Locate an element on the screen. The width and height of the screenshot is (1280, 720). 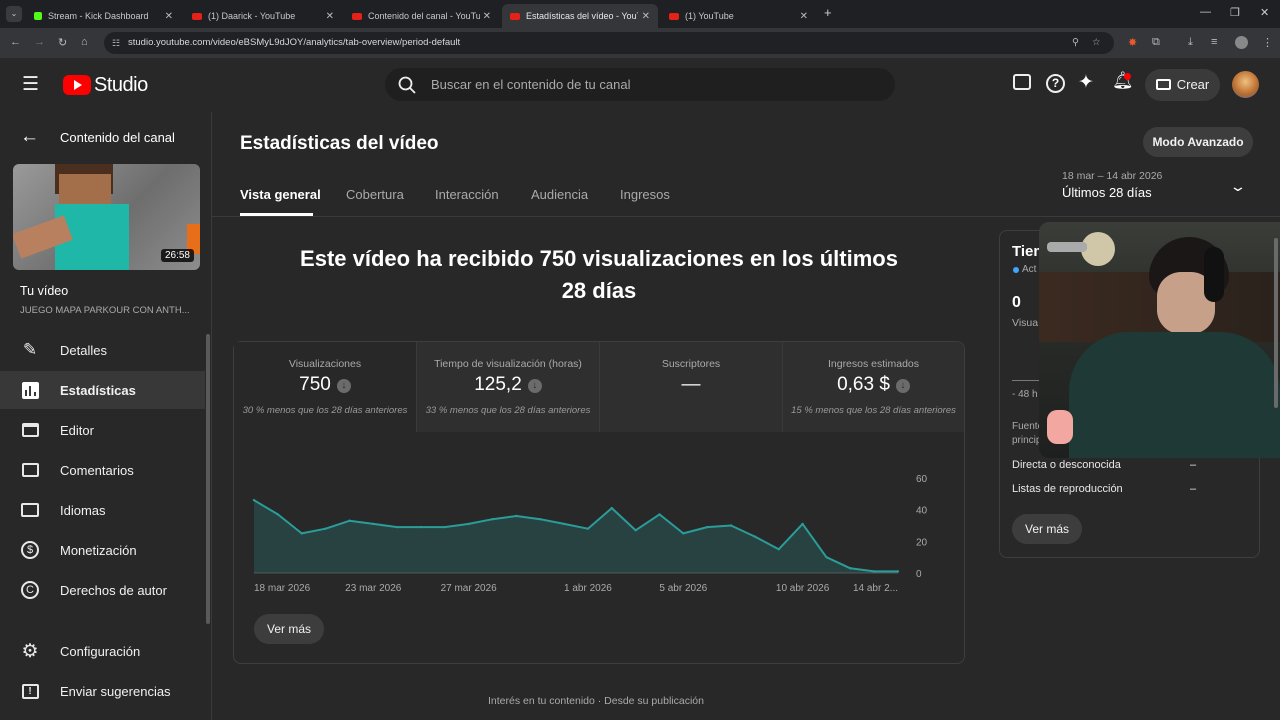
webcam-headphones is located at coordinates (1214, 274).